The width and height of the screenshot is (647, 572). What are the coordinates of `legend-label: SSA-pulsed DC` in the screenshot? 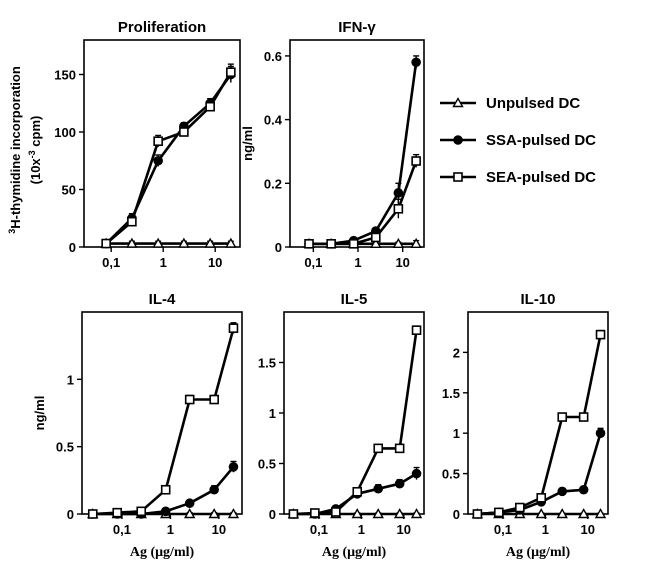 It's located at (541, 140).